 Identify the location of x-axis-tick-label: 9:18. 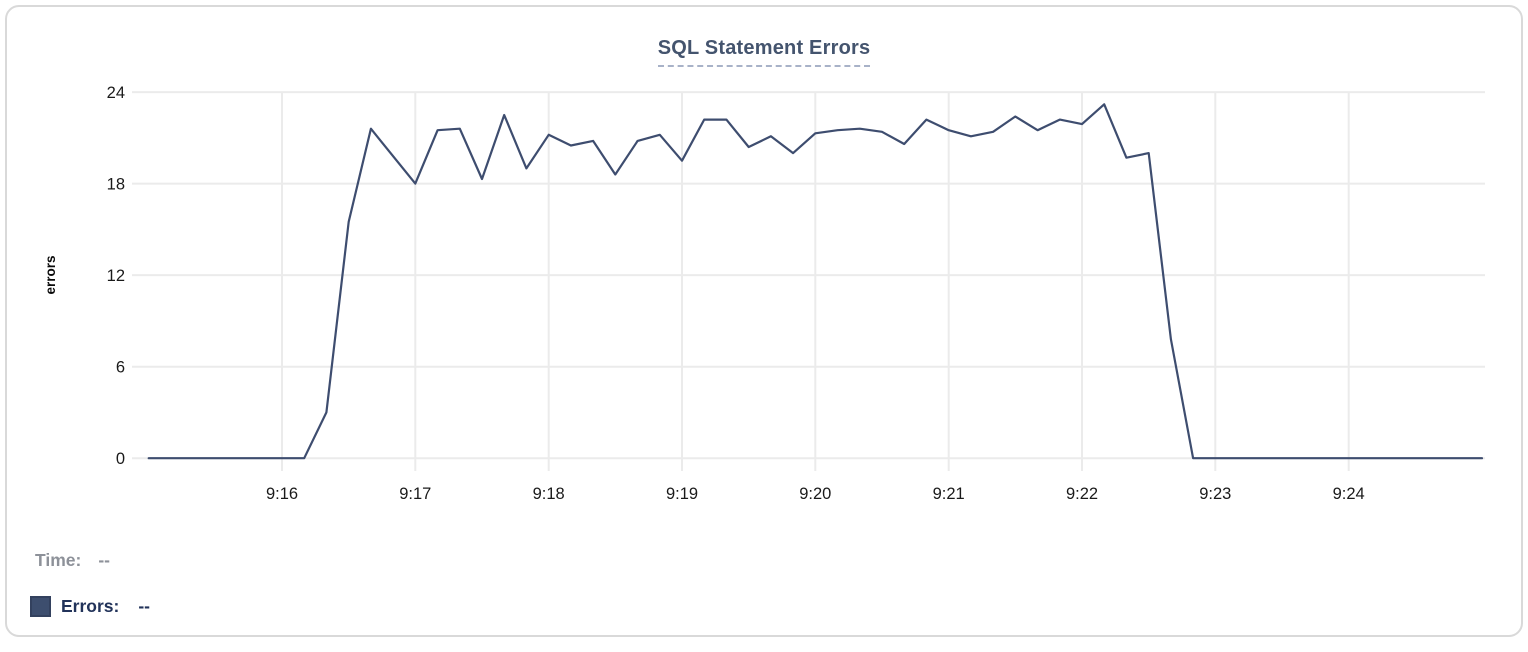
(549, 494).